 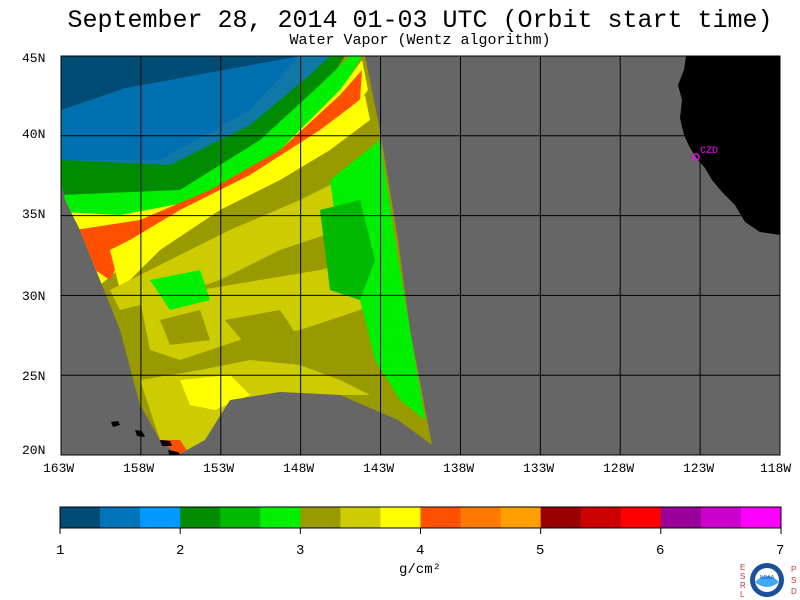 What do you see at coordinates (300, 551) in the screenshot?
I see `colorbar-tick-label: 3` at bounding box center [300, 551].